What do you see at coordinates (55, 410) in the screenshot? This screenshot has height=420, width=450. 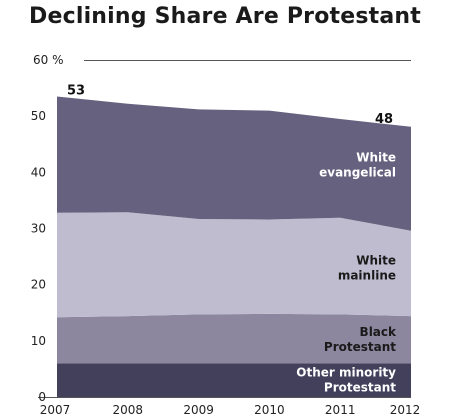 I see `x-tick-label: 2007` at bounding box center [55, 410].